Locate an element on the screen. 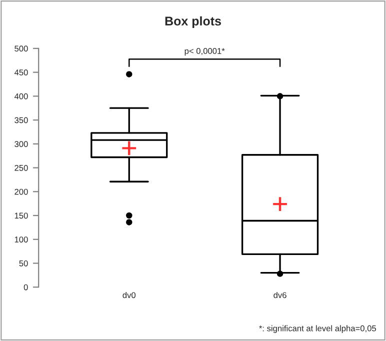 The image size is (386, 341). y-tick-label: 450 is located at coordinates (21, 72).